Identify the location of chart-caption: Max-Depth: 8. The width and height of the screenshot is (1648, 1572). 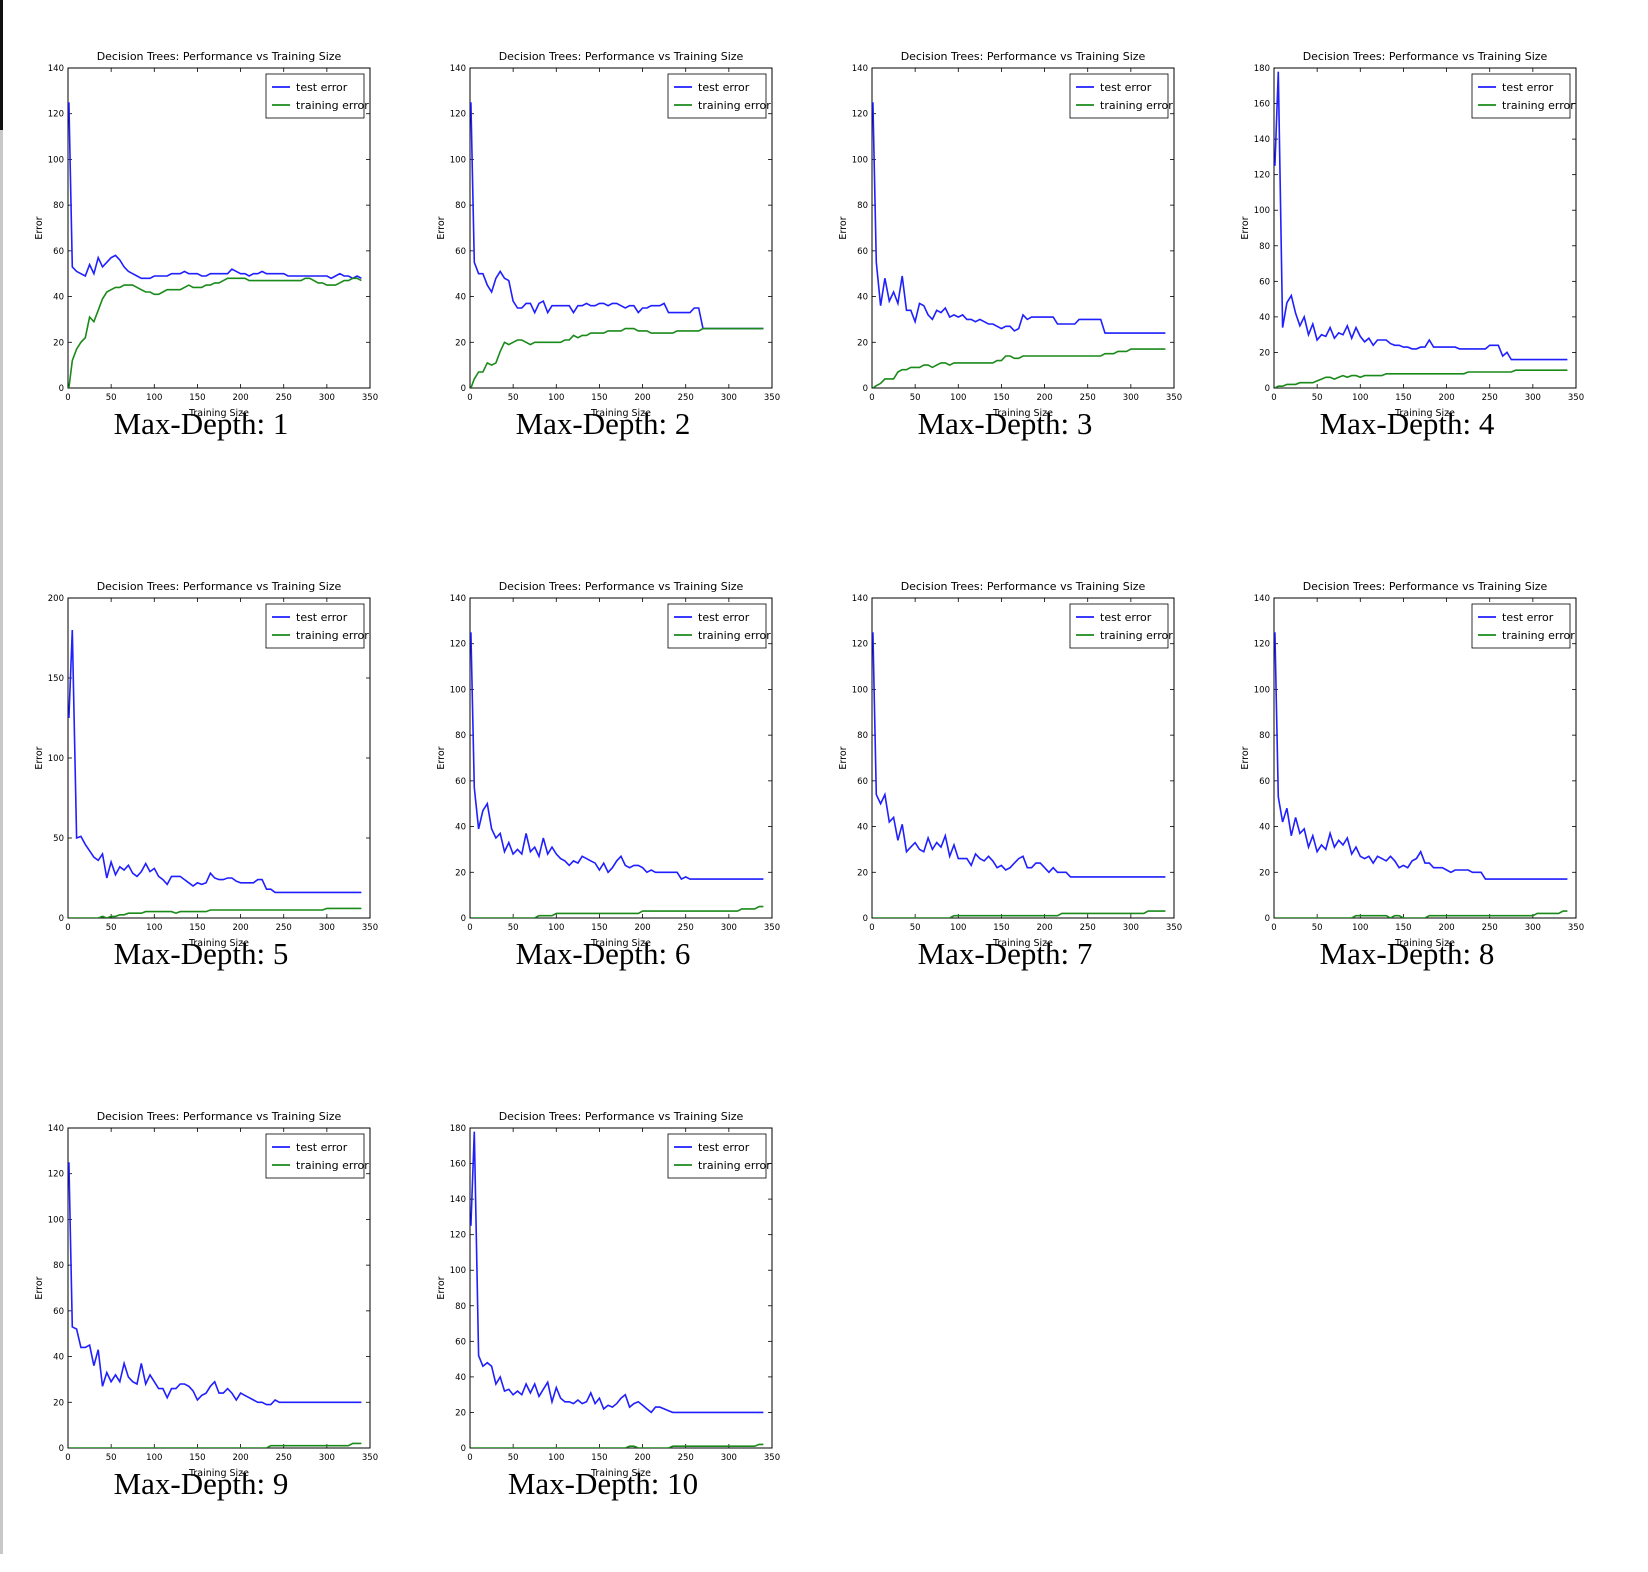
(1407, 953).